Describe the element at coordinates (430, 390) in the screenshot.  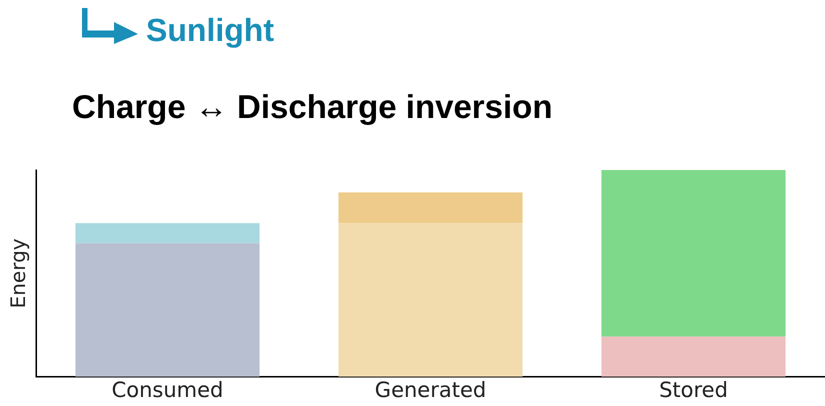
I see `x-tick-label: Generated` at that location.